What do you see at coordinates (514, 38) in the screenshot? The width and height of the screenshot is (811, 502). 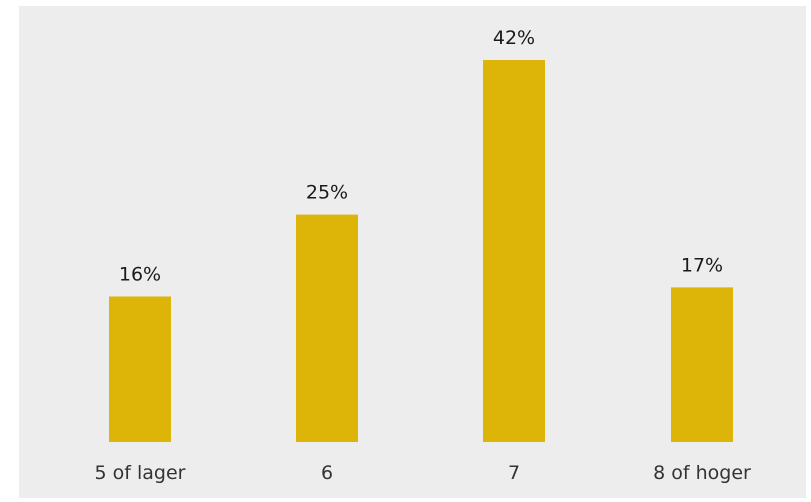 I see `data-label-3: 42%` at bounding box center [514, 38].